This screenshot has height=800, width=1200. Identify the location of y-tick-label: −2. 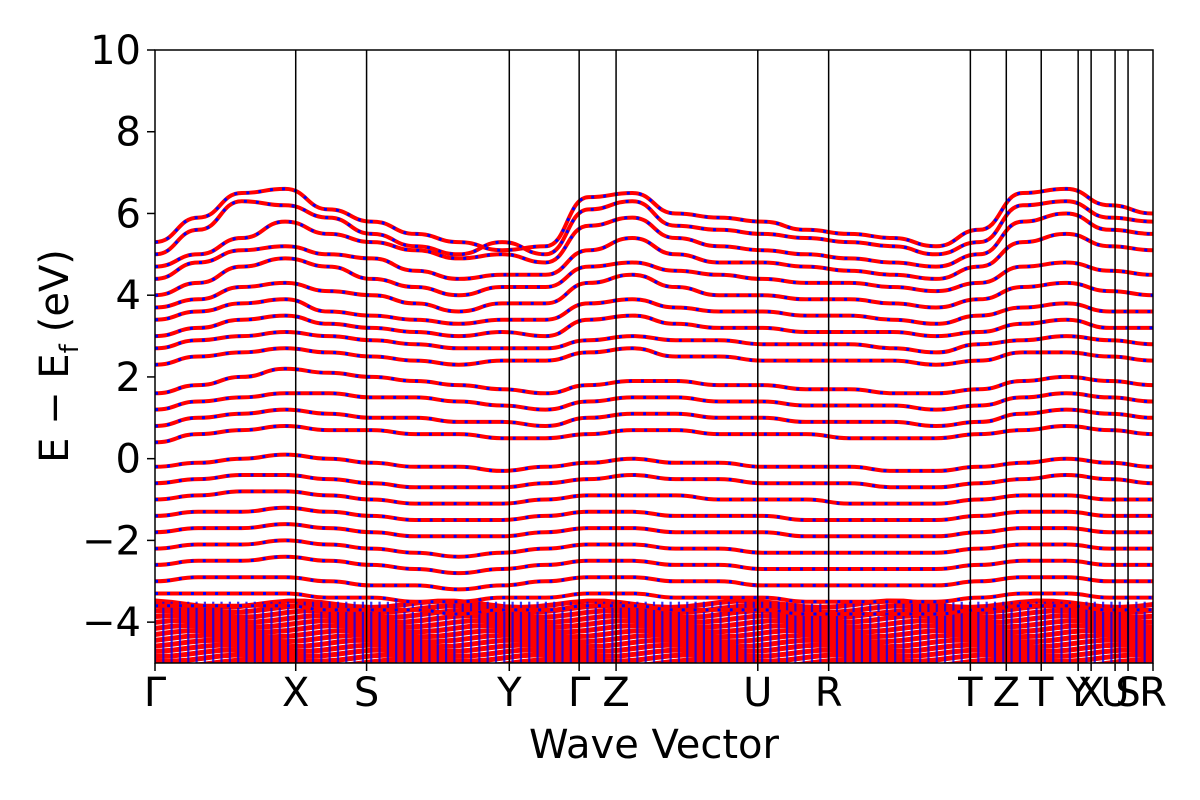
(111, 541).